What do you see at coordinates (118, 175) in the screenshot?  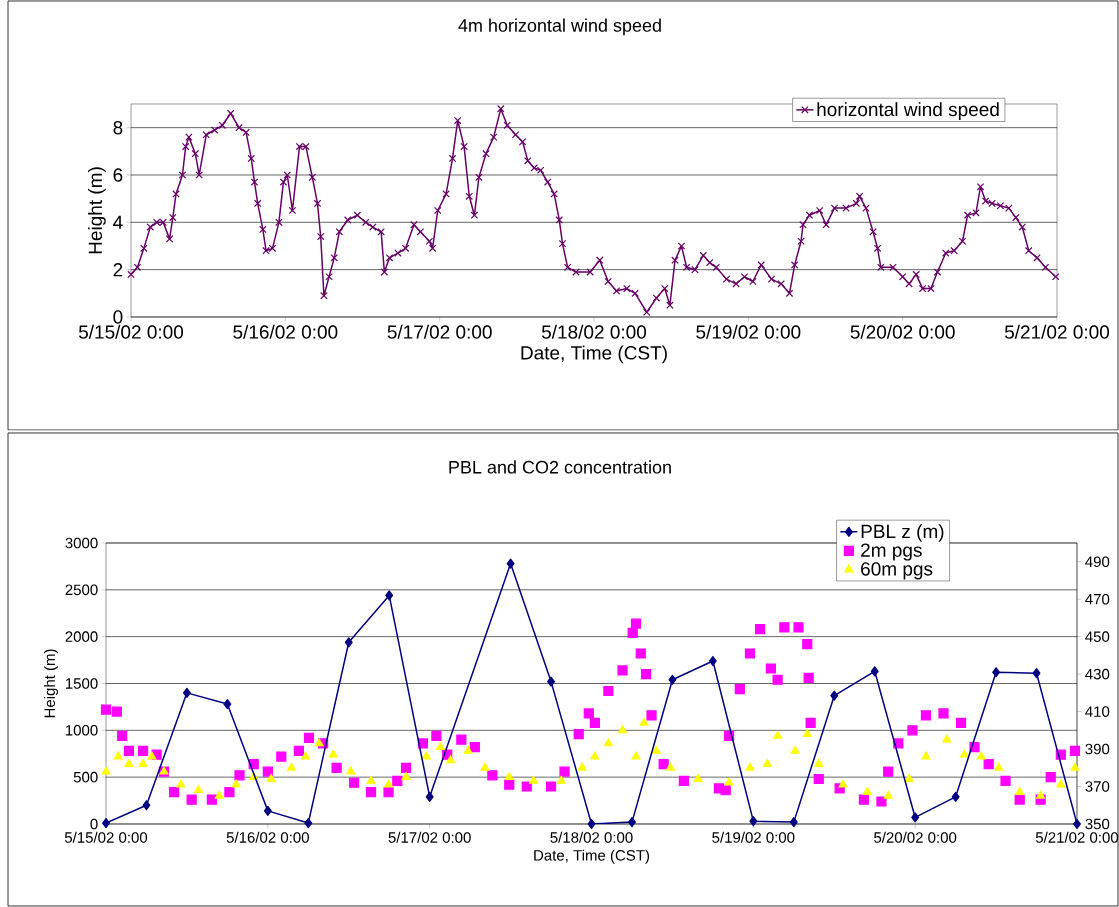 I see `y-tick-label: 6` at bounding box center [118, 175].